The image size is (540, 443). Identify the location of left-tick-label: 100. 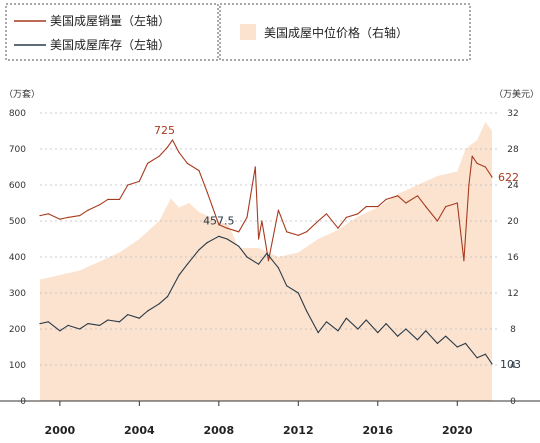
(17, 366).